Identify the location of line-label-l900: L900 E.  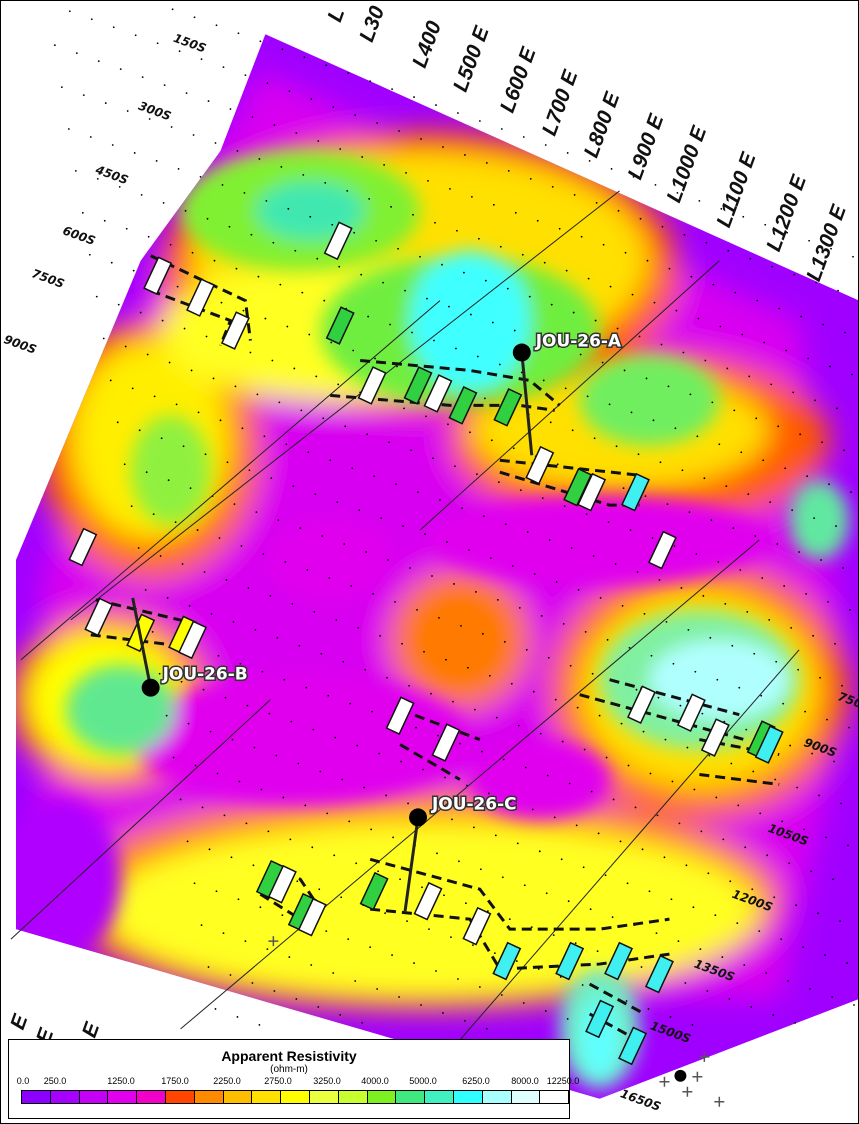
(646, 146).